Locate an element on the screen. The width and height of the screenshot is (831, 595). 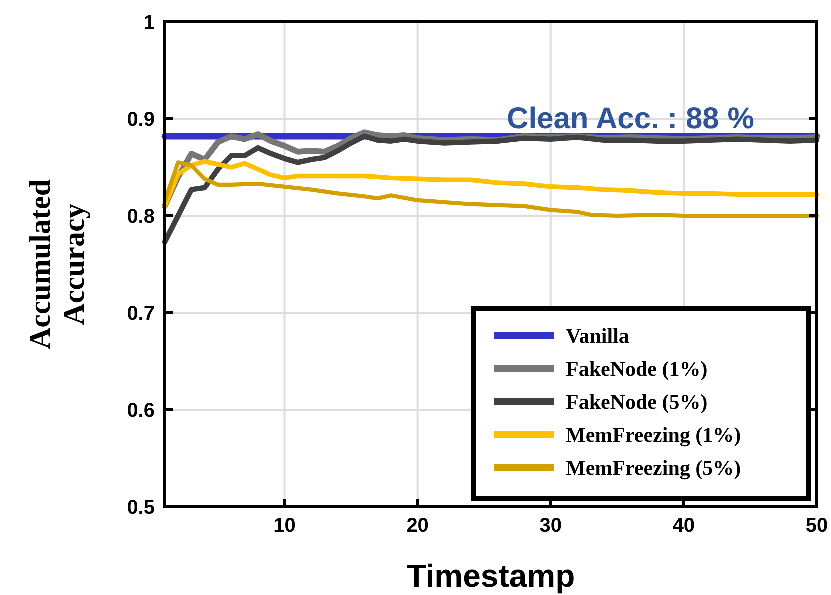
y-tick-label: 0.8 is located at coordinates (141, 217).